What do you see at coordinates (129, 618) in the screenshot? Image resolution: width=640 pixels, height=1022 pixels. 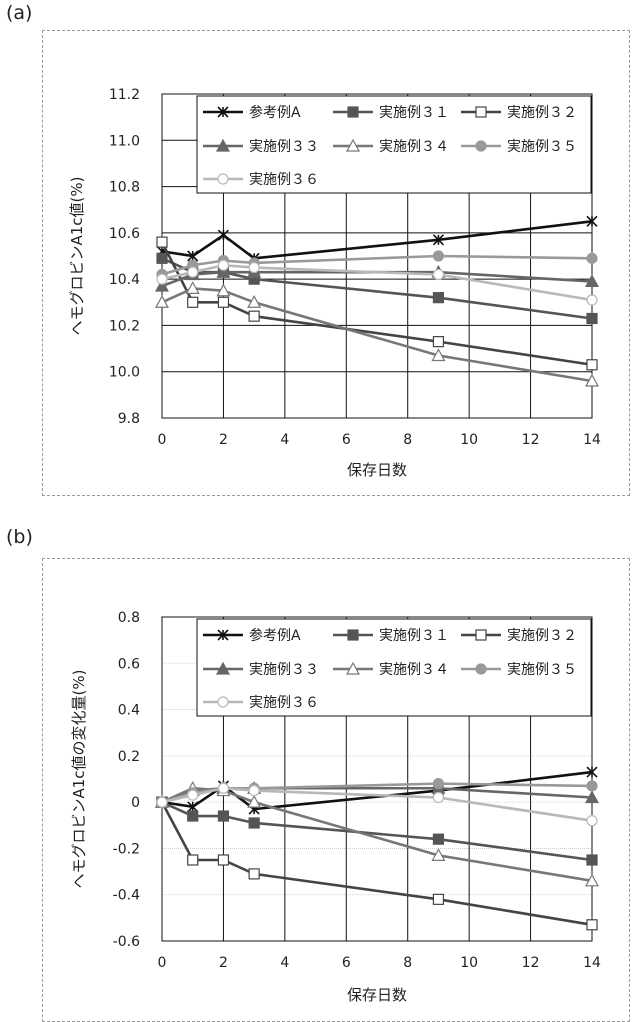 I see `y-tick-label: 0.8` at bounding box center [129, 618].